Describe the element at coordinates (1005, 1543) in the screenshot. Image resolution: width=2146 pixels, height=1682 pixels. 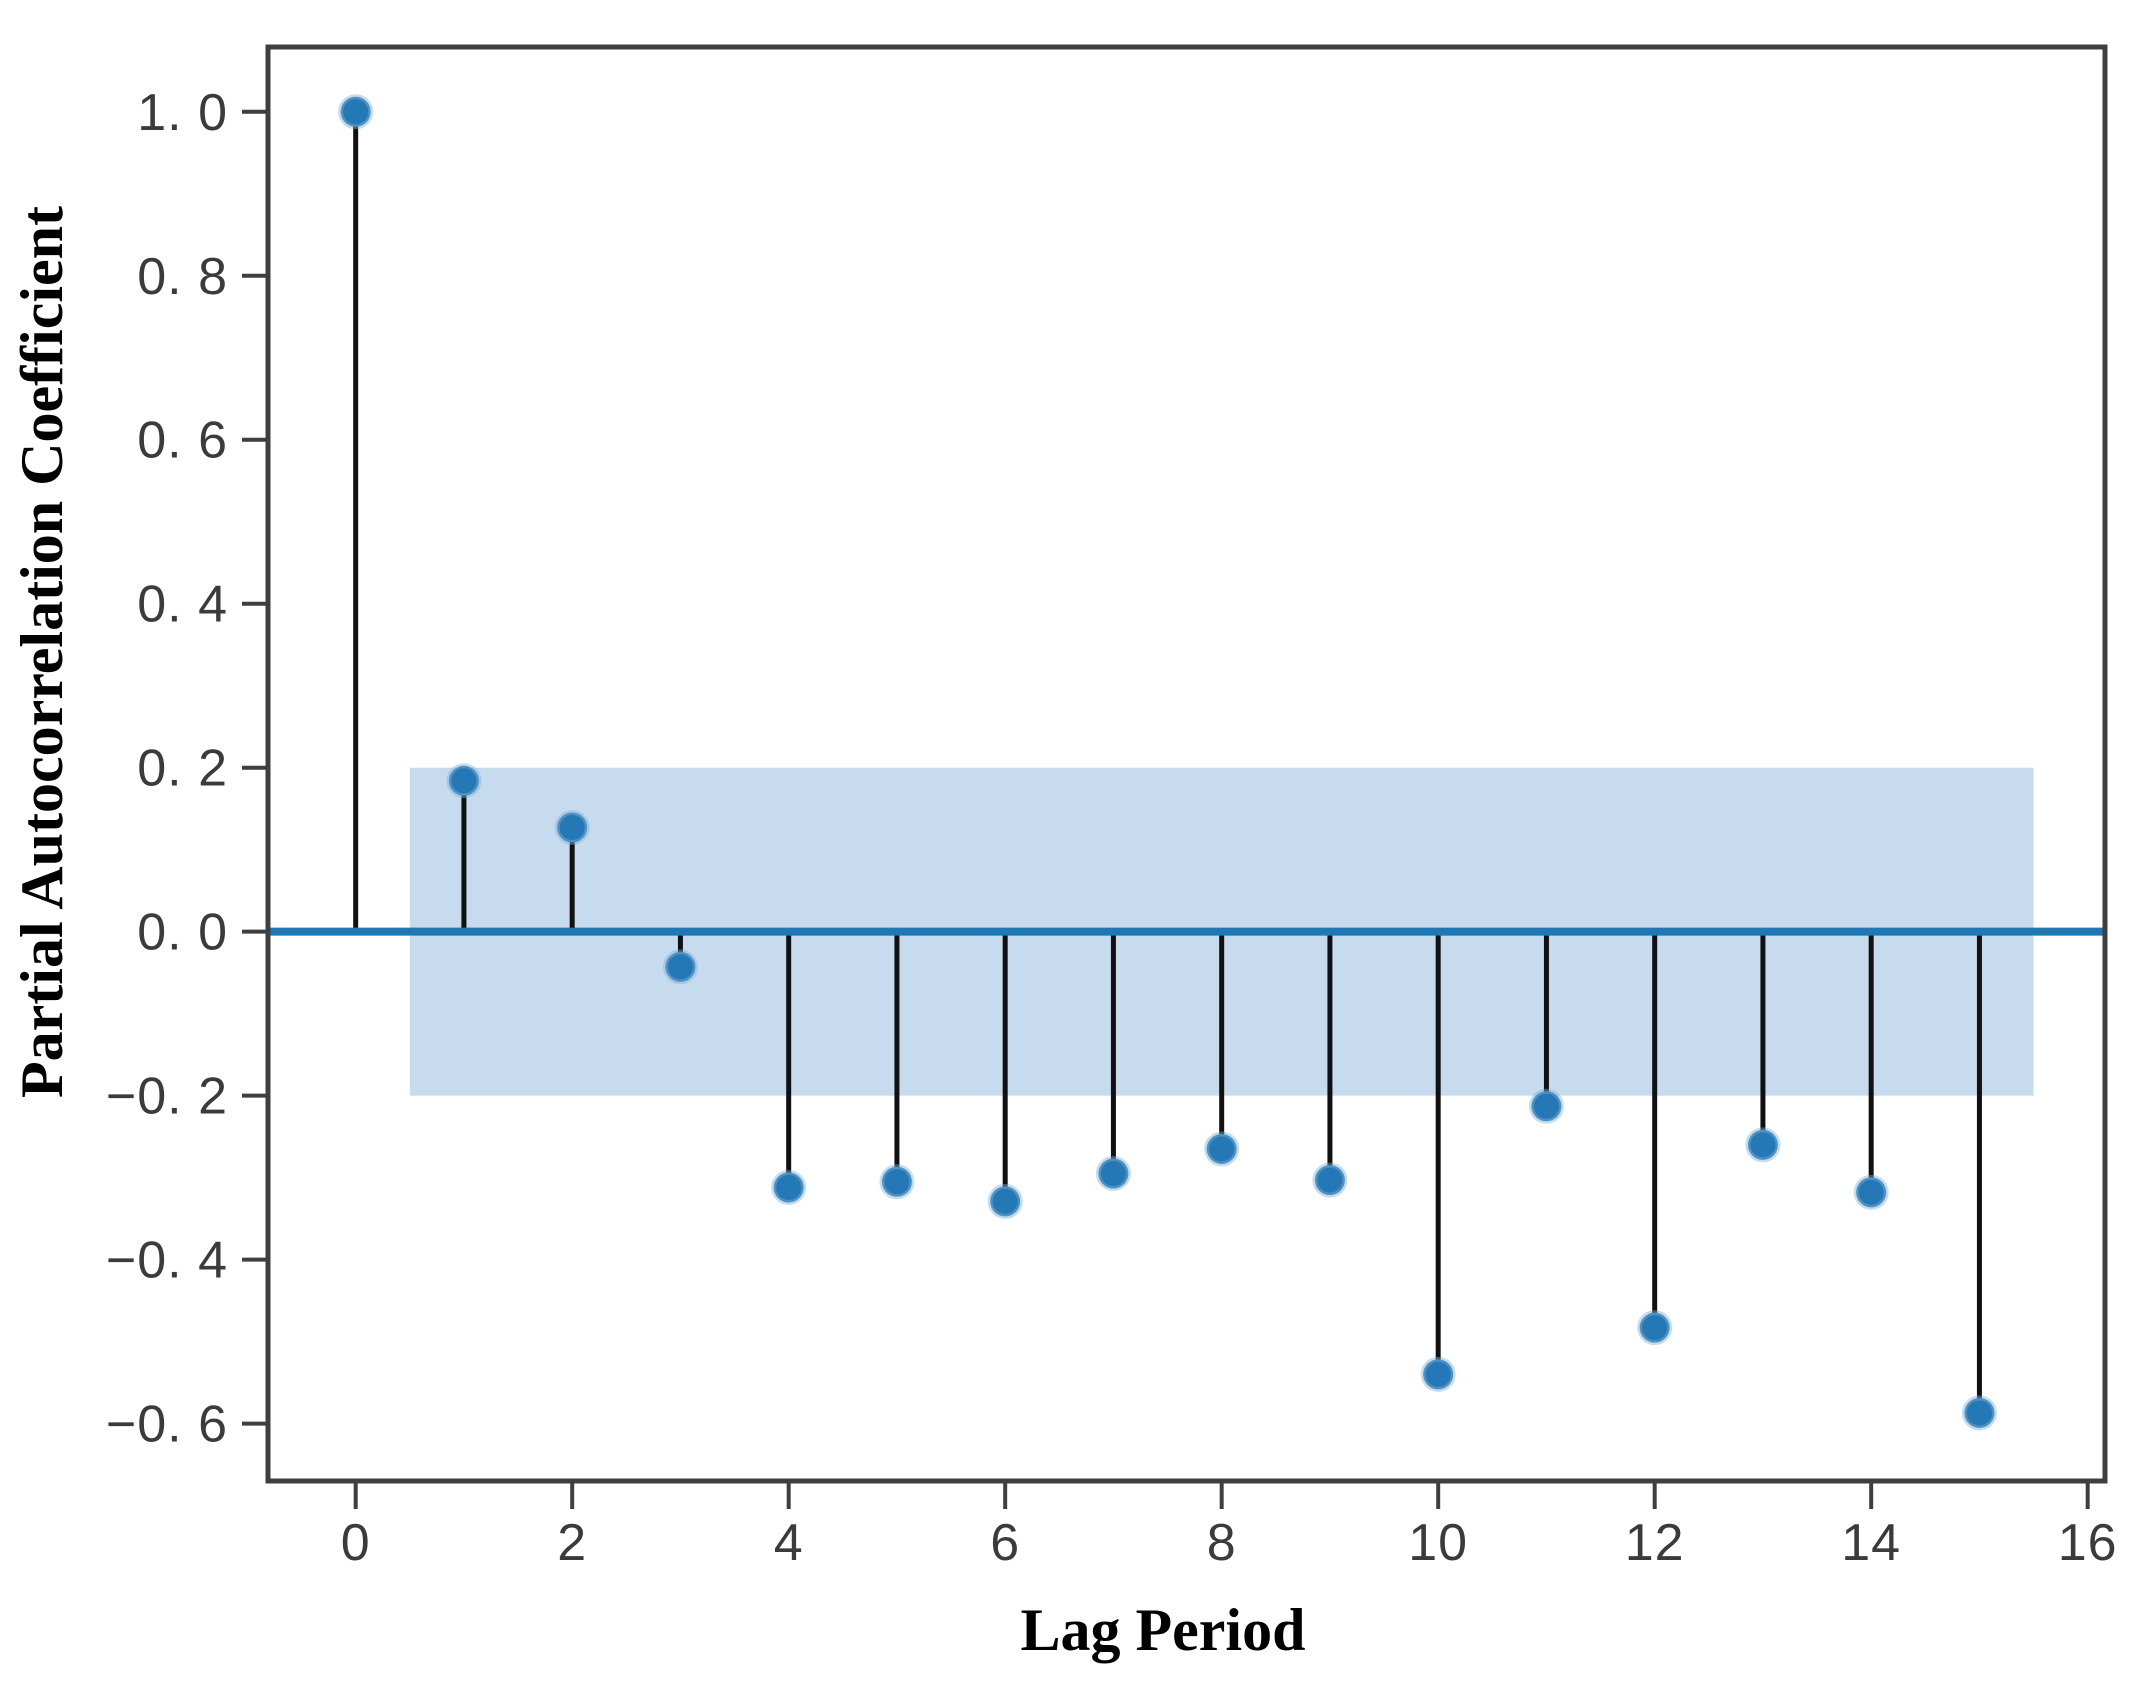
I see `x-tick-label: 6` at that location.